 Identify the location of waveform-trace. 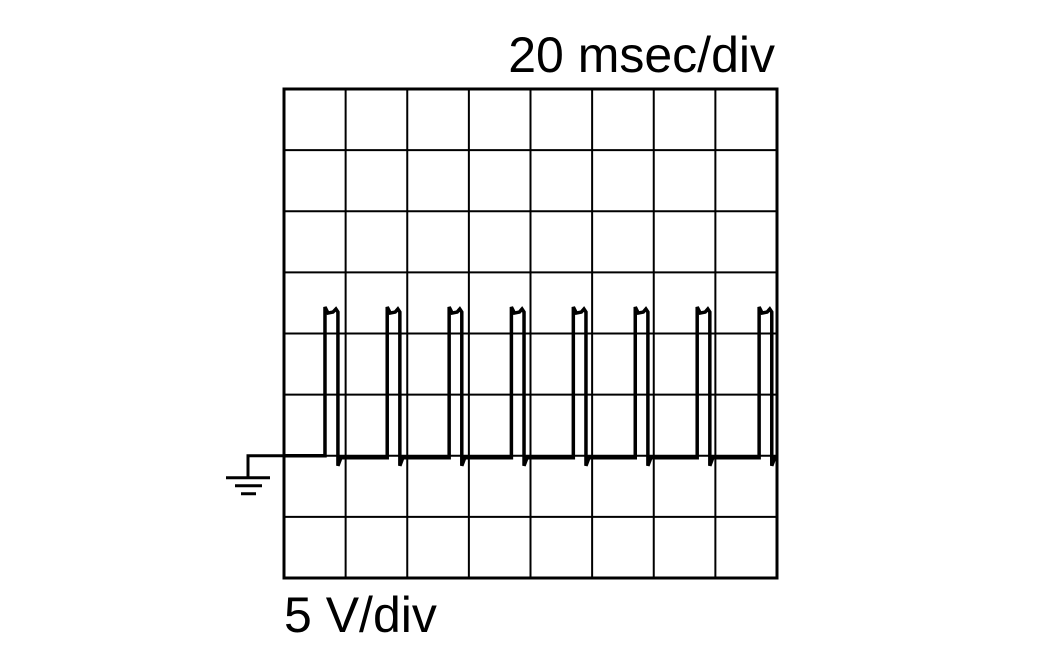
(530, 386).